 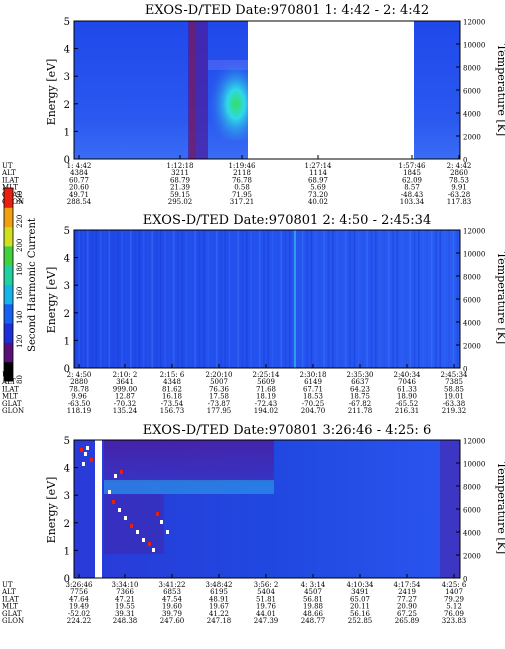 I want to click on orbit-cell: 999.00, so click(x=125, y=389).